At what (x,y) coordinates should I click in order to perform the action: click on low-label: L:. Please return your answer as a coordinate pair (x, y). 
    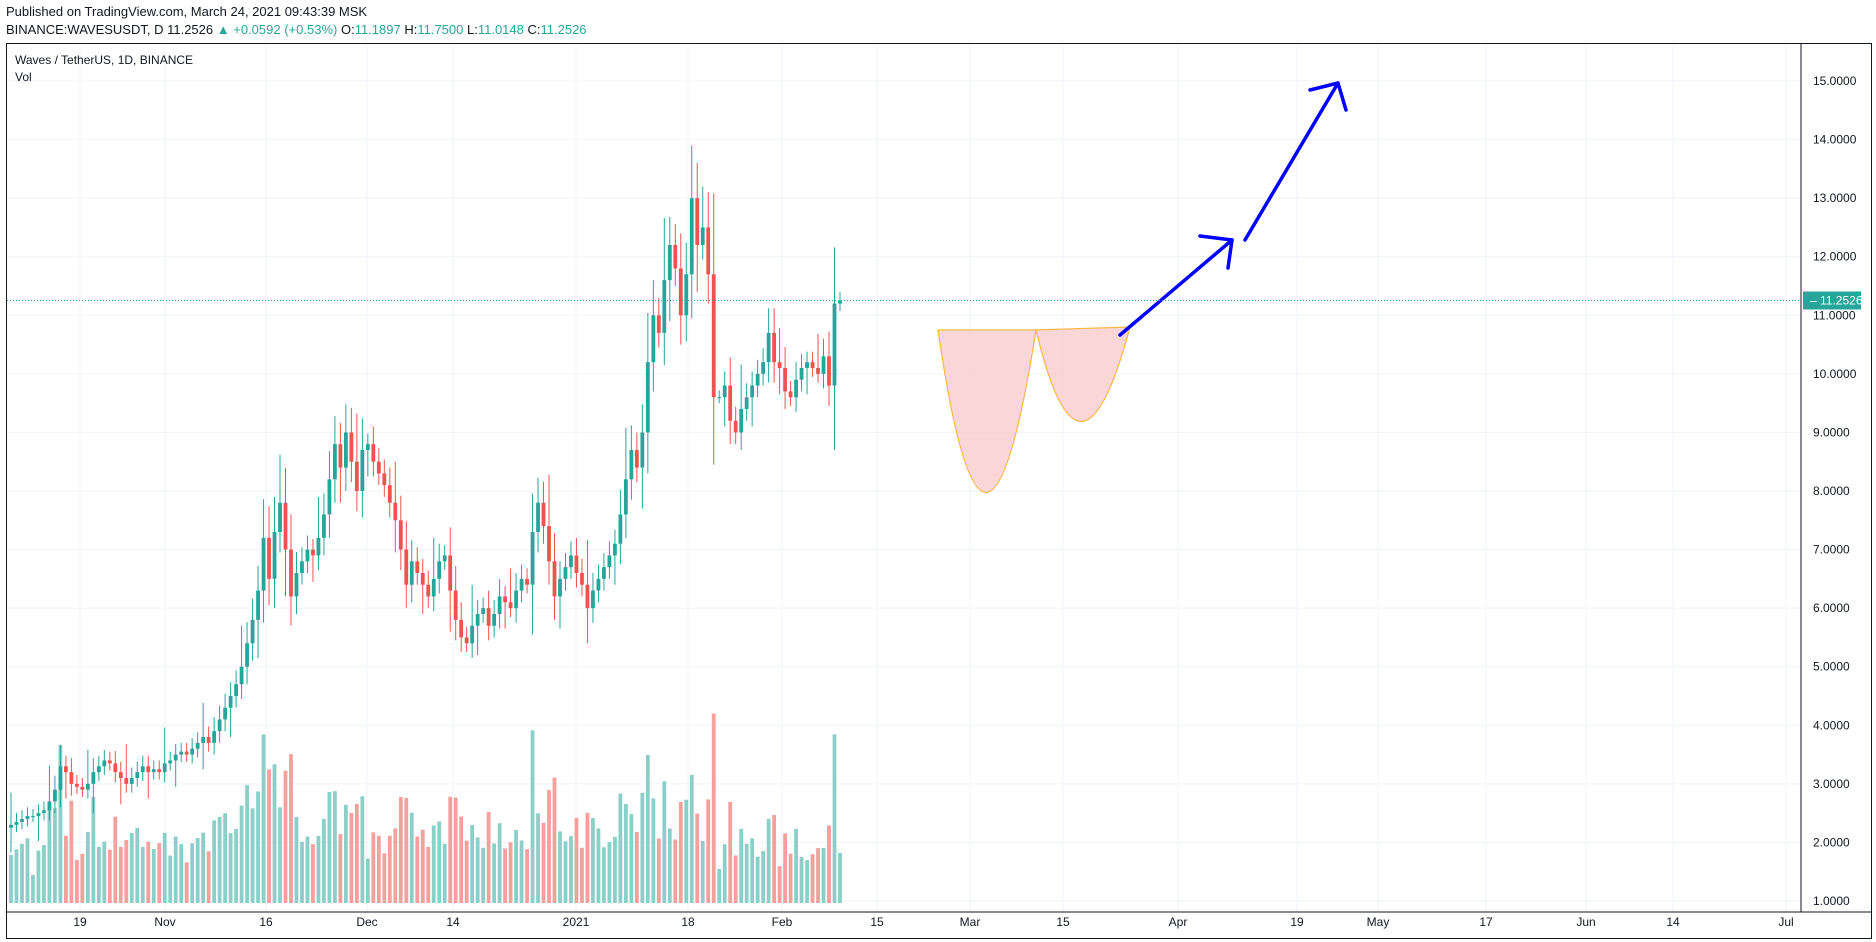
    Looking at the image, I should click on (472, 29).